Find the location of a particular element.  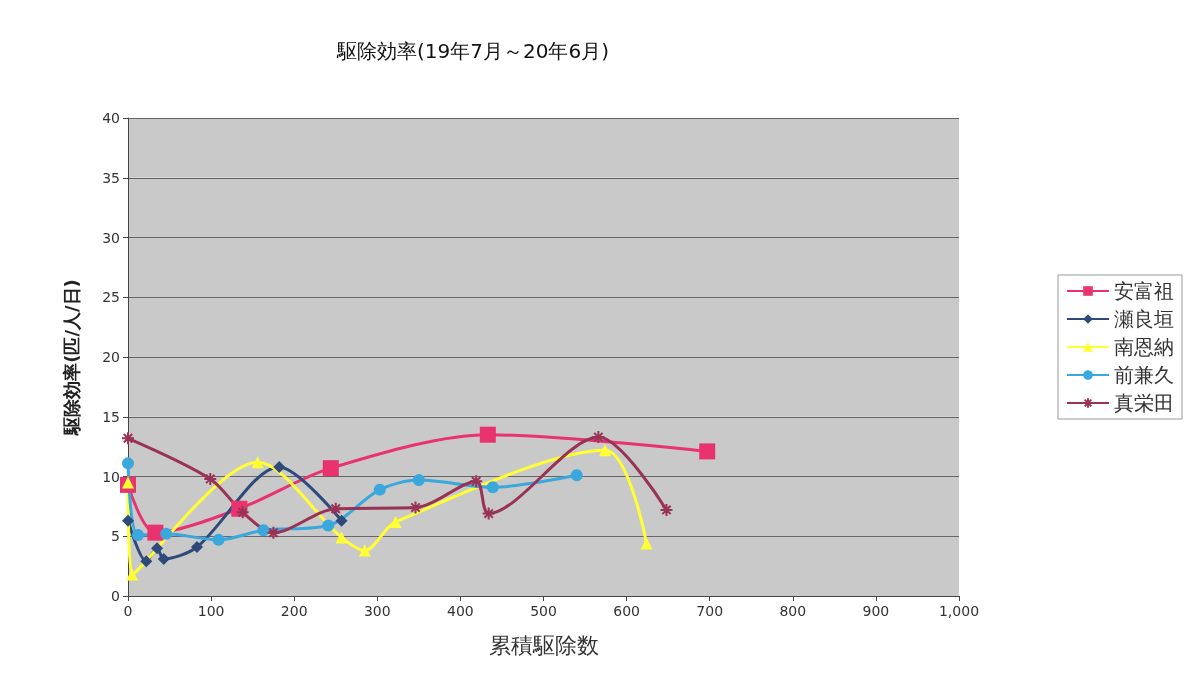

x-tick-label: 100 is located at coordinates (211, 611).